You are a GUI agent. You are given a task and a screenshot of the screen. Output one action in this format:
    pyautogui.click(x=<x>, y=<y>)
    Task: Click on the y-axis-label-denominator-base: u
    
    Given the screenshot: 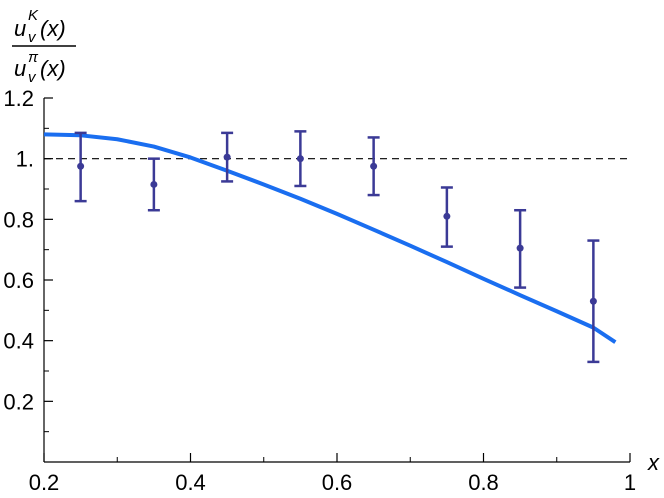 What is the action you would take?
    pyautogui.click(x=20, y=68)
    